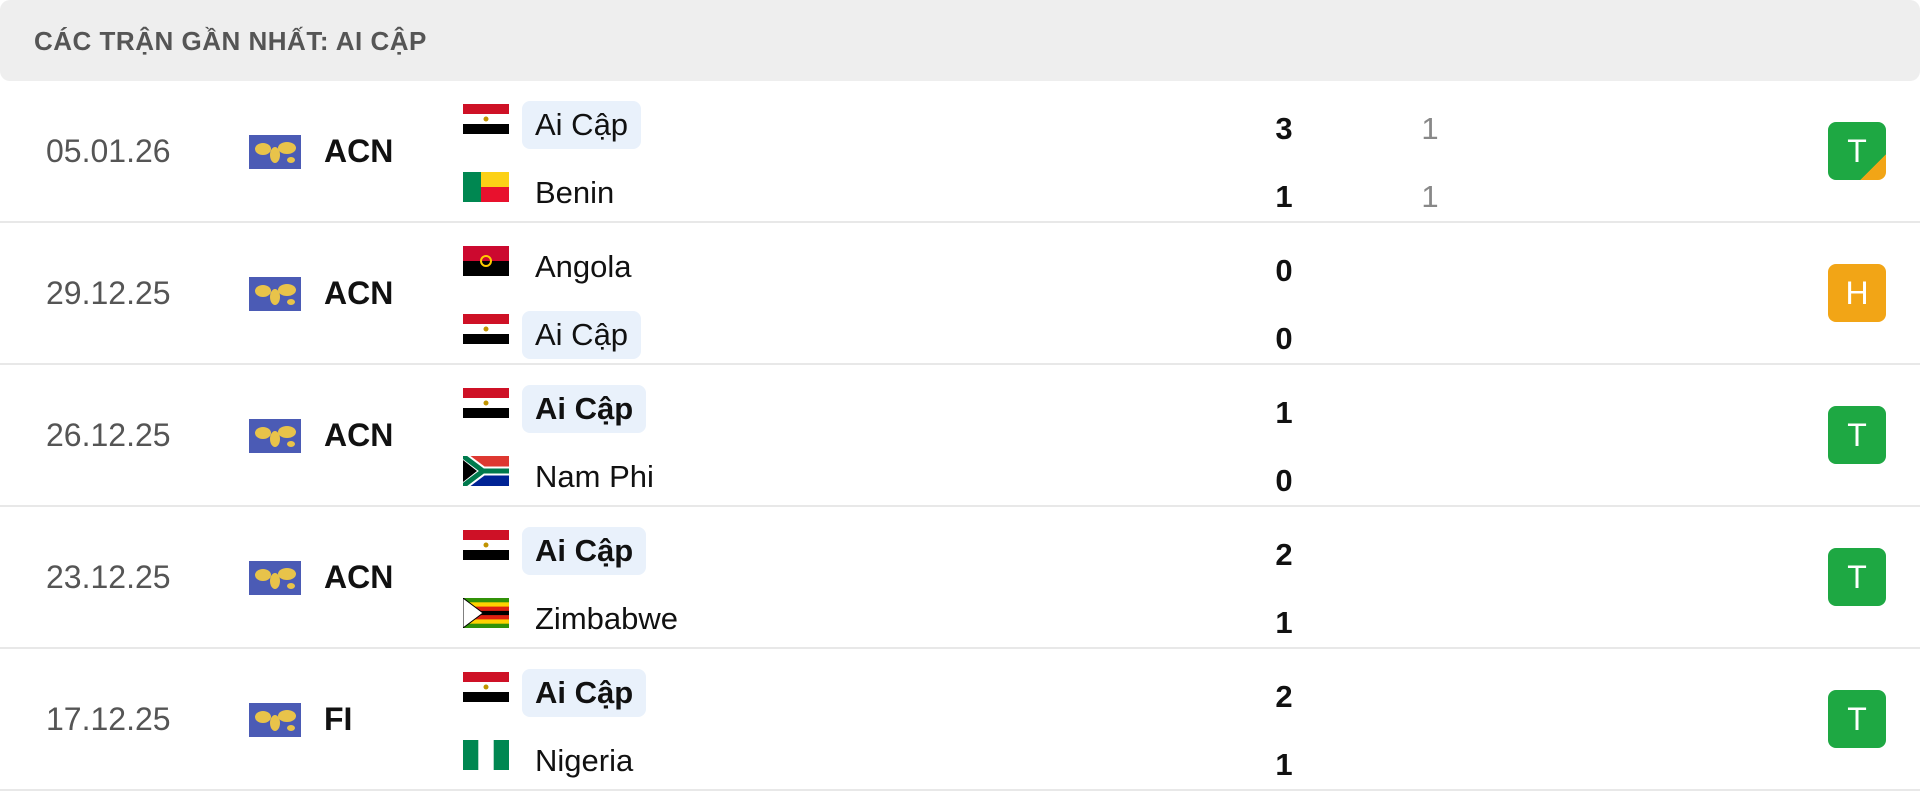 Image resolution: width=1920 pixels, height=792 pixels. What do you see at coordinates (108, 435) in the screenshot?
I see `date: 26.12.25` at bounding box center [108, 435].